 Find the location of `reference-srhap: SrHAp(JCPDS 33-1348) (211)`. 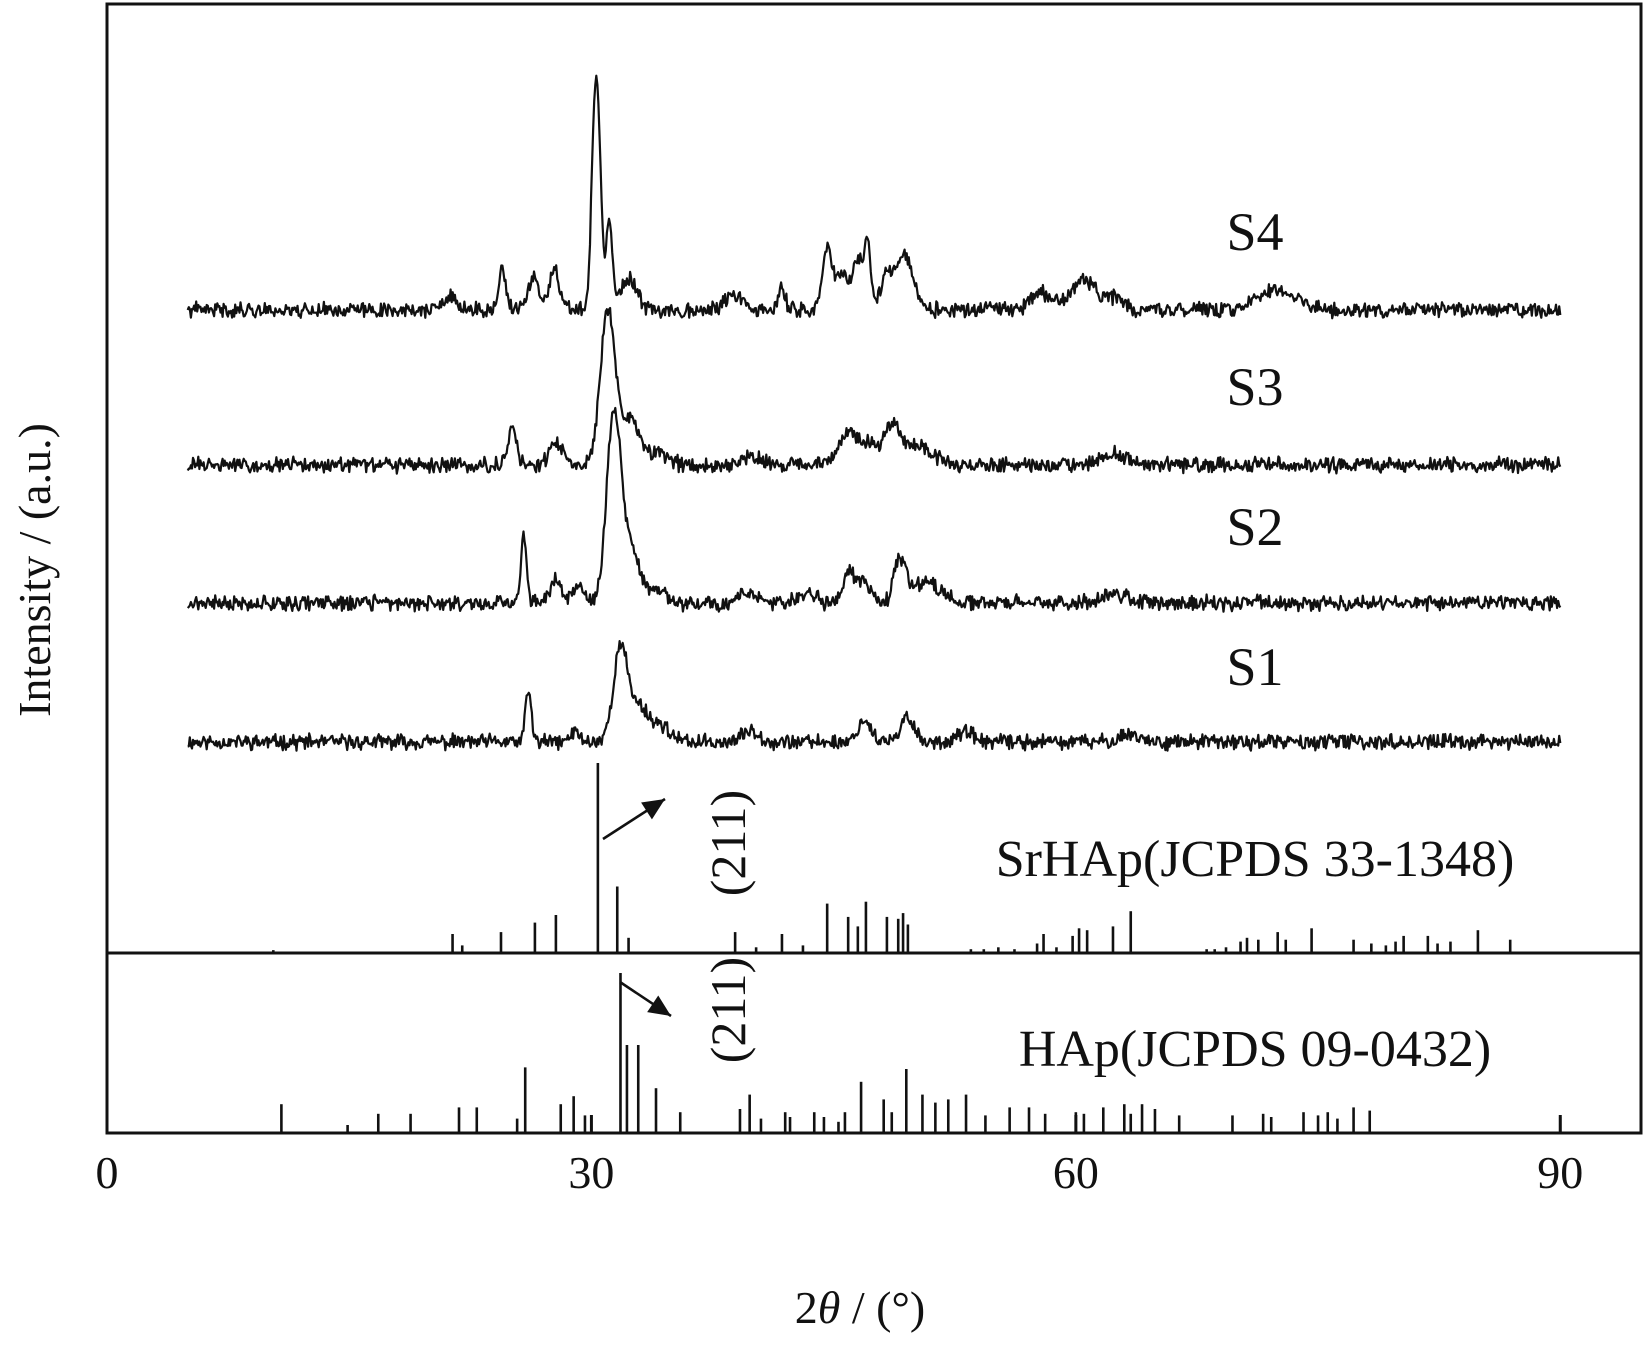

reference-srhap: SrHAp(JCPDS 33-1348) (211) is located at coordinates (893, 858).